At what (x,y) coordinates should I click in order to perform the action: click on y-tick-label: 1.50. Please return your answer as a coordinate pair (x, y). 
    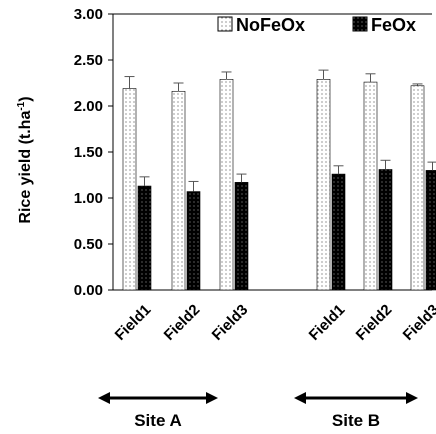
    Looking at the image, I should click on (88, 152).